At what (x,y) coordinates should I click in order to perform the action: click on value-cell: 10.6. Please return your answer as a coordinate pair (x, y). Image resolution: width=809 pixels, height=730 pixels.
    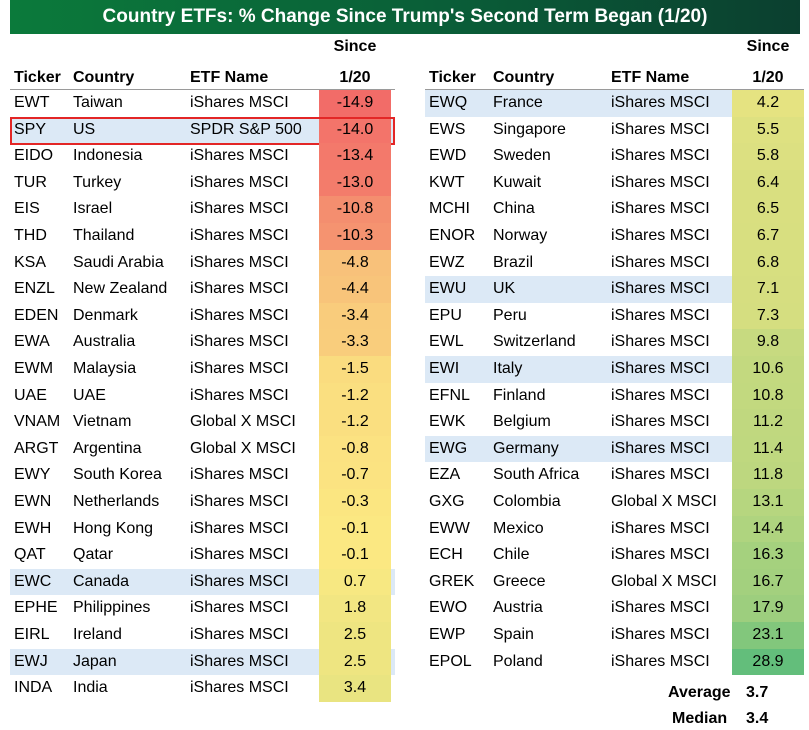
    Looking at the image, I should click on (768, 369).